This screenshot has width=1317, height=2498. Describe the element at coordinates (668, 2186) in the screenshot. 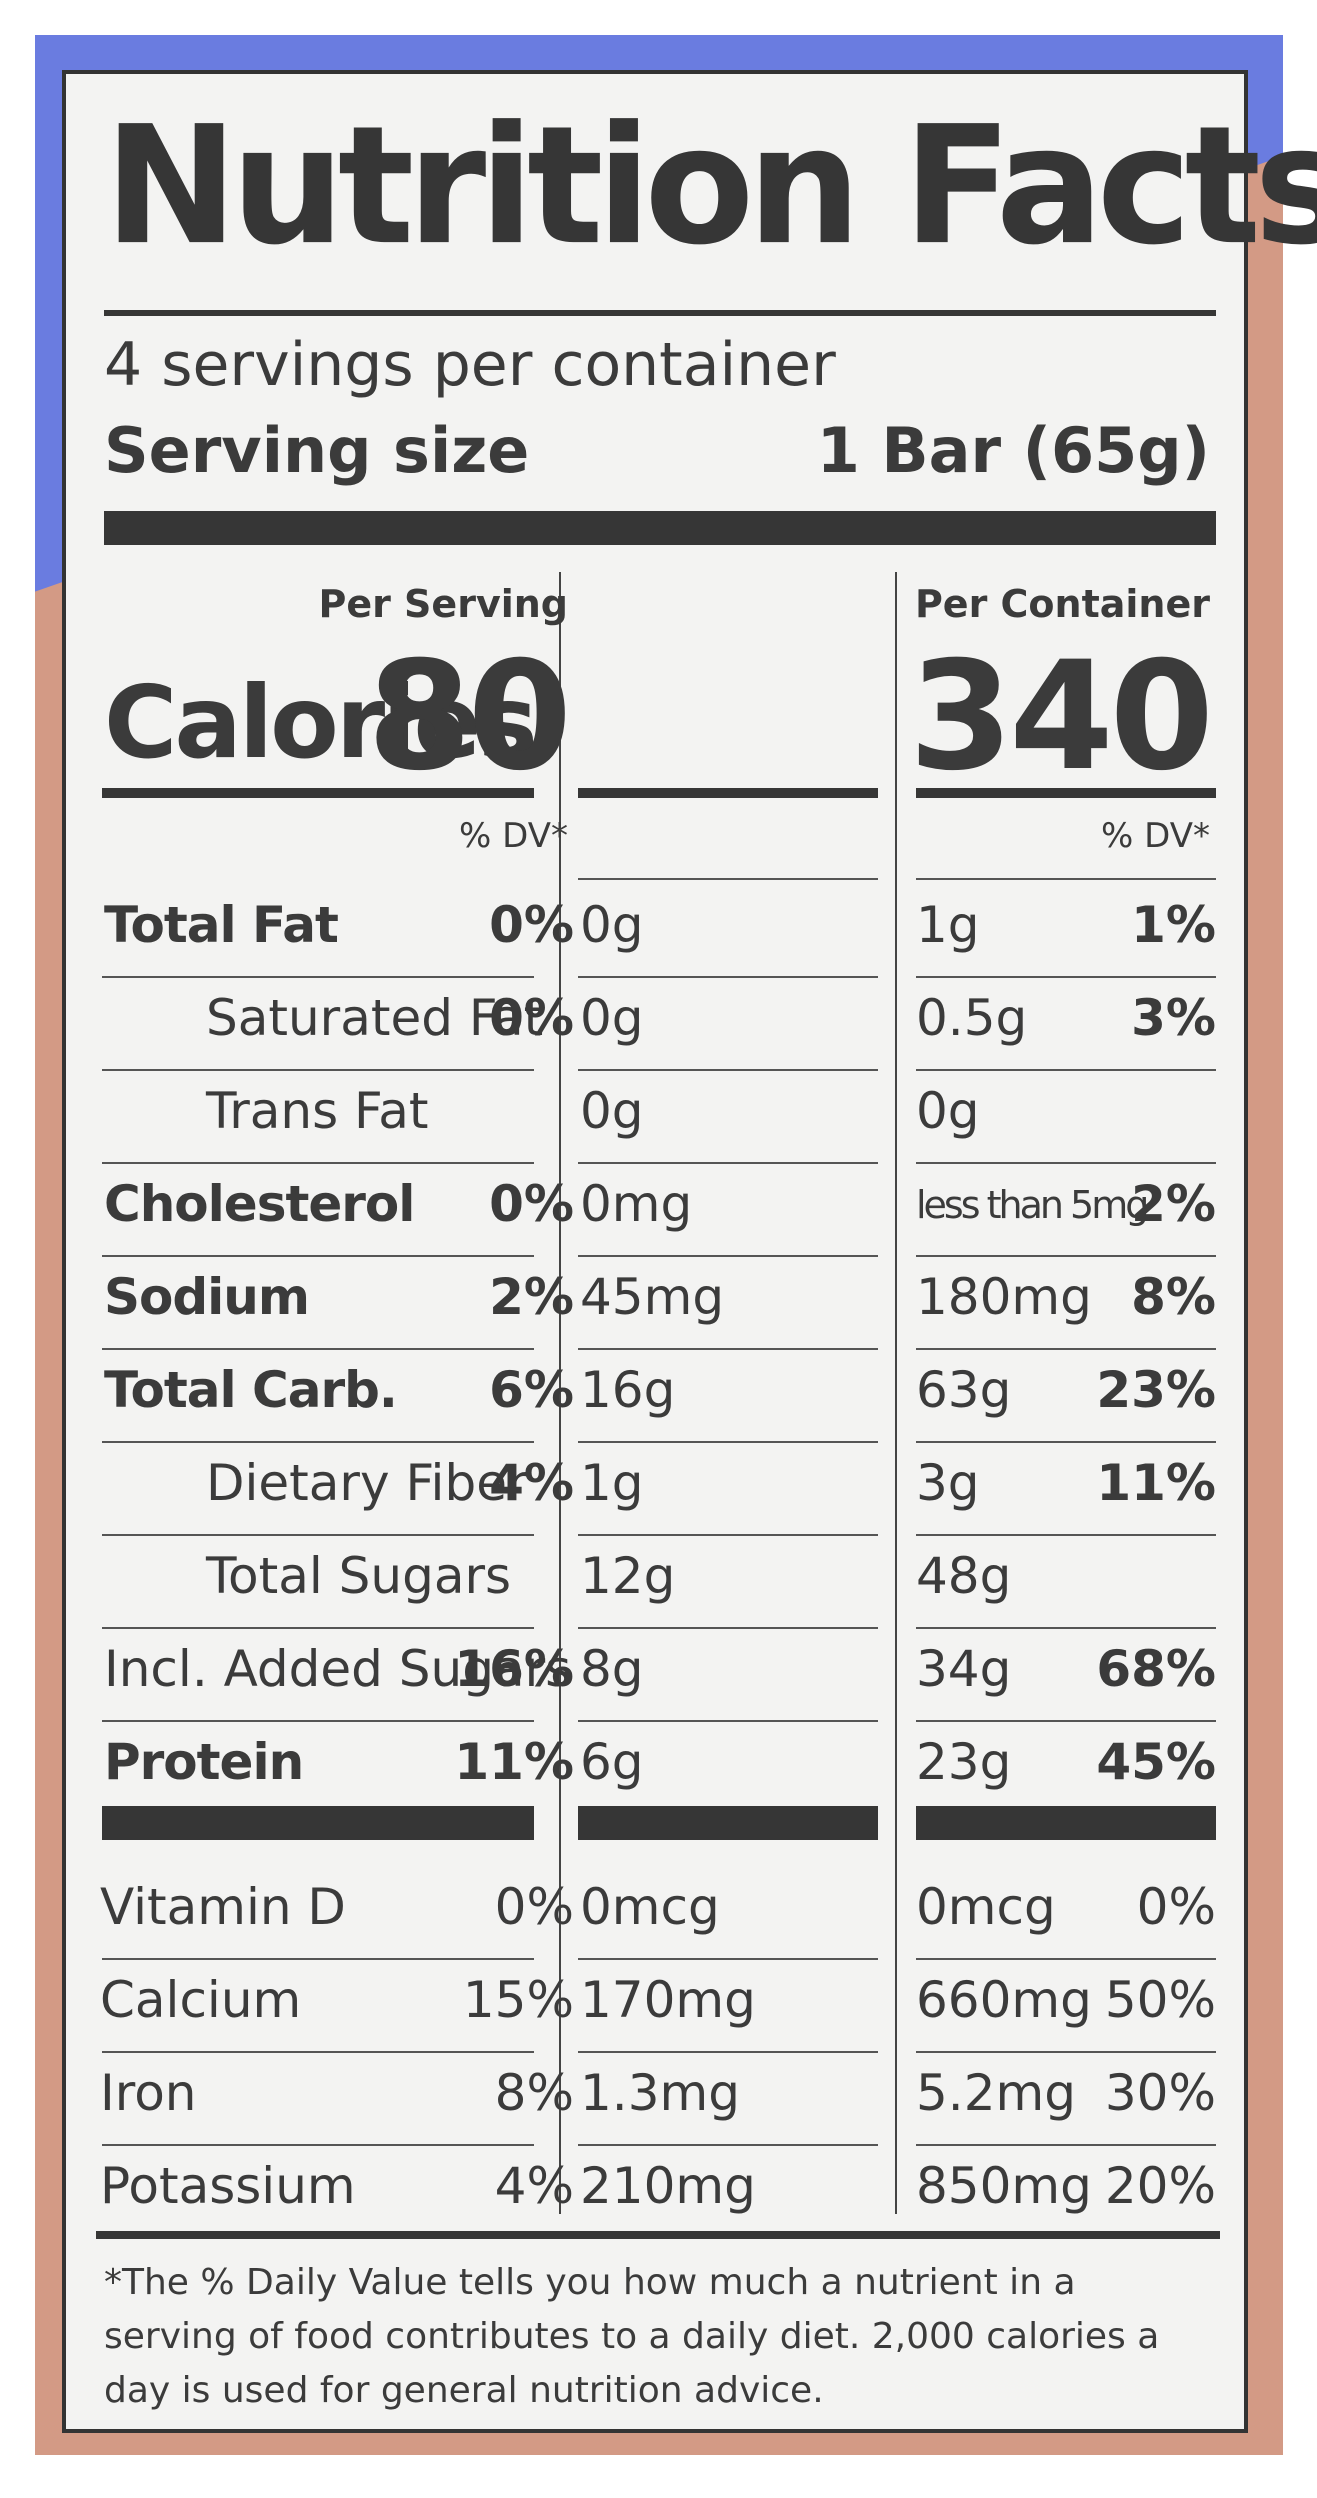

I see `serving-amount: 210mg` at that location.